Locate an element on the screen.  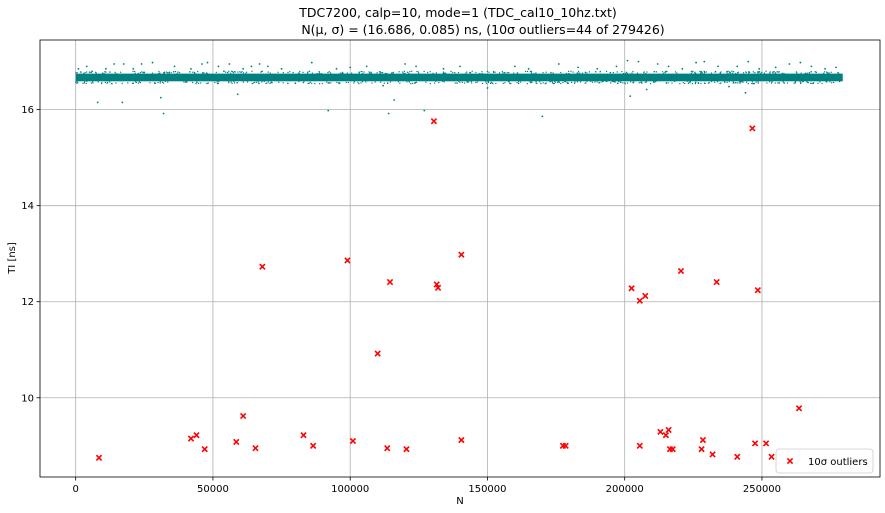
legend-marker-x is located at coordinates (790, 461).